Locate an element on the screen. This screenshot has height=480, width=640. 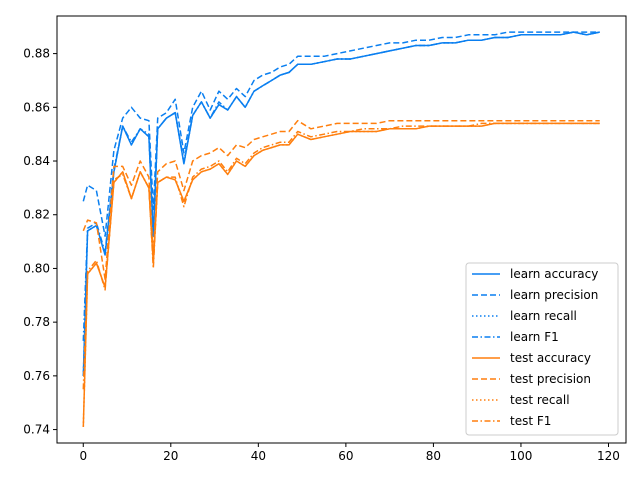
y-tick-label: 0.80 is located at coordinates (36, 268).